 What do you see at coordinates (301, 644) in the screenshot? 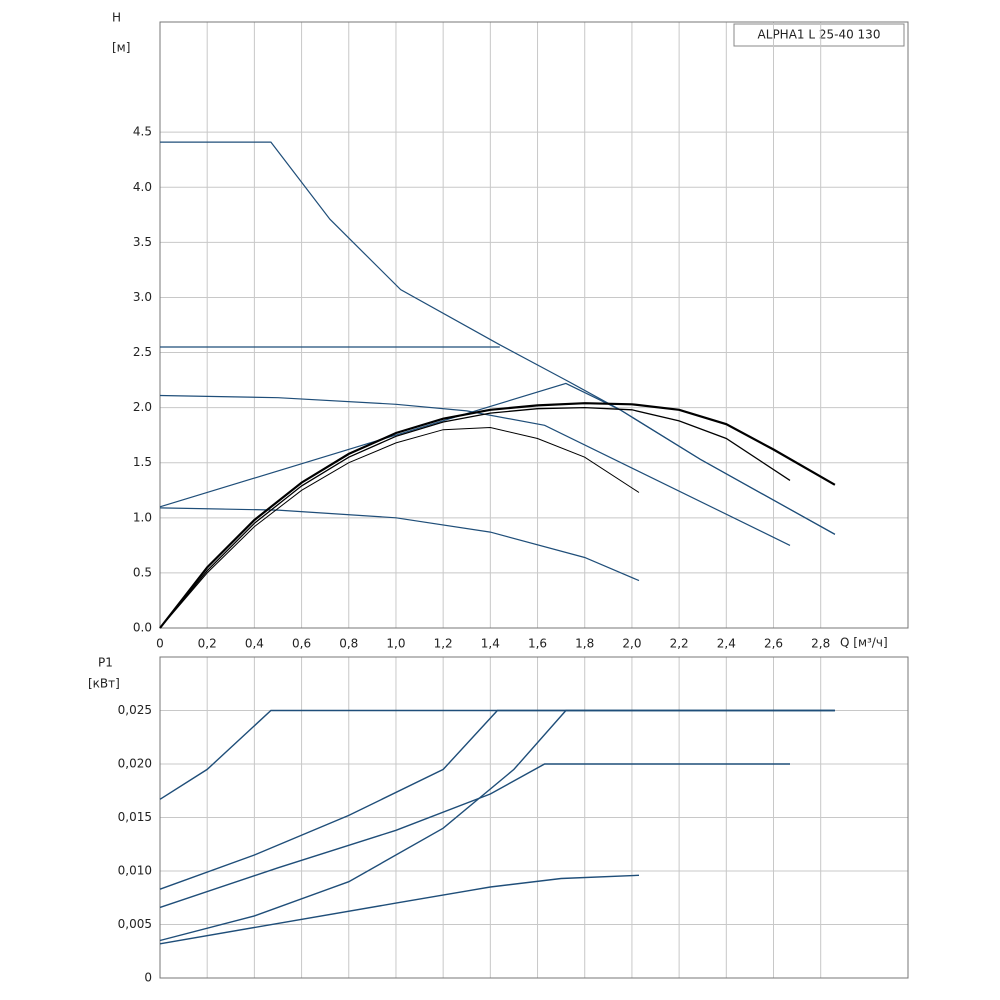
I see `x-tick-label: 0,6` at bounding box center [301, 644].